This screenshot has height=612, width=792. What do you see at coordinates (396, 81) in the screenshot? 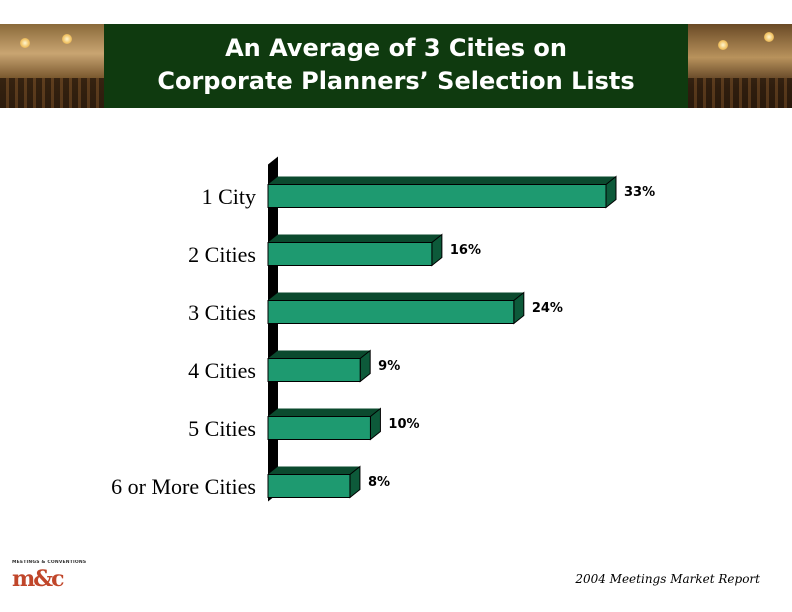
I see `title-line-2: Corporate Planners’ Selection Lists` at bounding box center [396, 81].